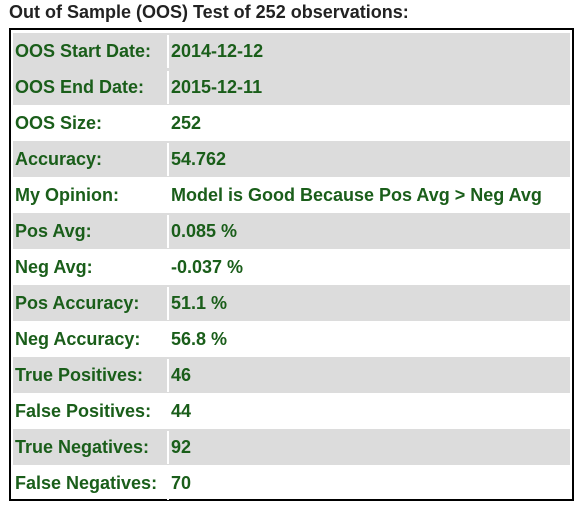  I want to click on table-row-true-negatives: True Negatives: 92, so click(291, 447).